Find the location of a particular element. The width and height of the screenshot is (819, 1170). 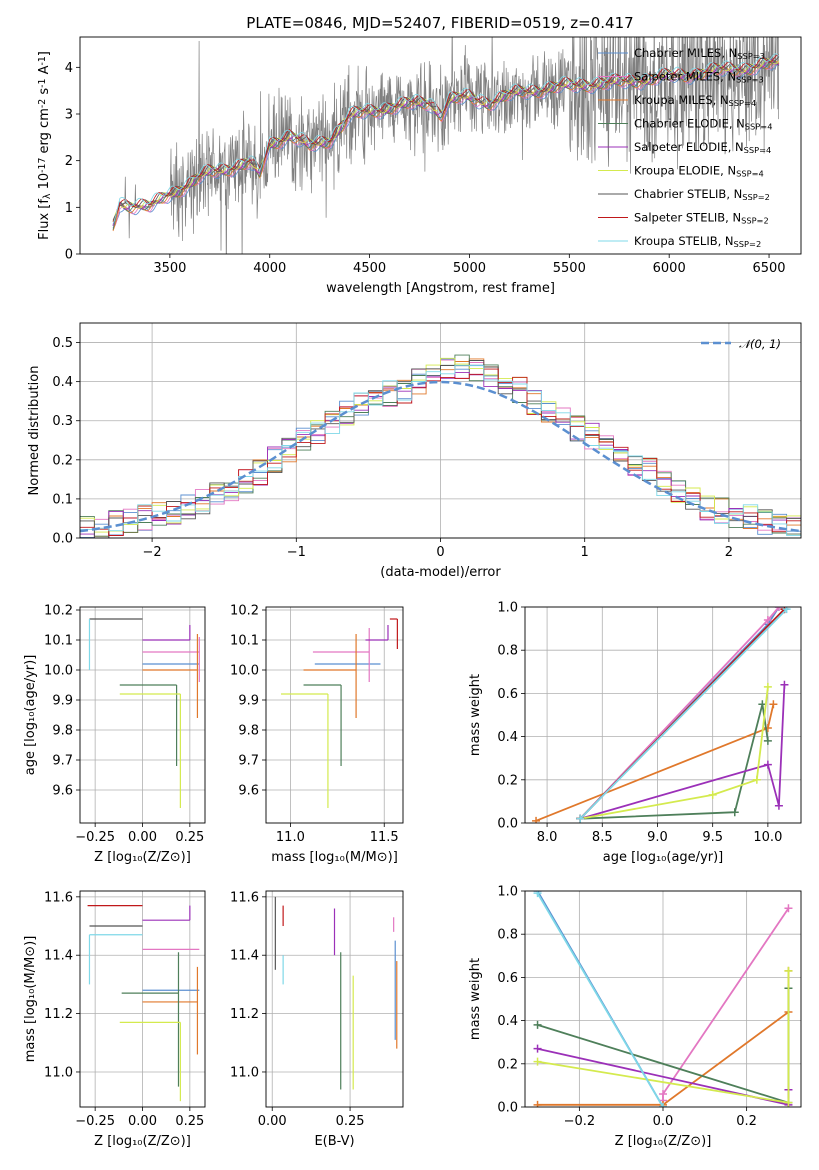

y-tick-label: 10.1 is located at coordinates (58, 641).